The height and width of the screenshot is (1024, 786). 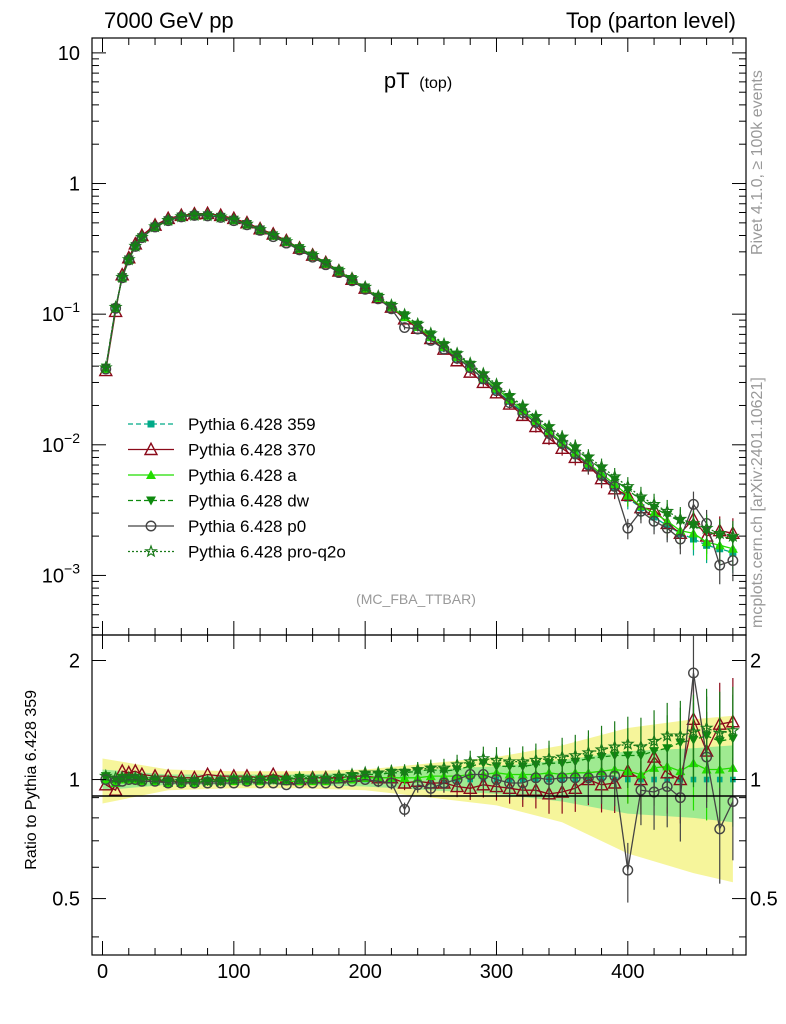 What do you see at coordinates (61, 573) in the screenshot?
I see `main-y-tick-label: 10⁻³` at bounding box center [61, 573].